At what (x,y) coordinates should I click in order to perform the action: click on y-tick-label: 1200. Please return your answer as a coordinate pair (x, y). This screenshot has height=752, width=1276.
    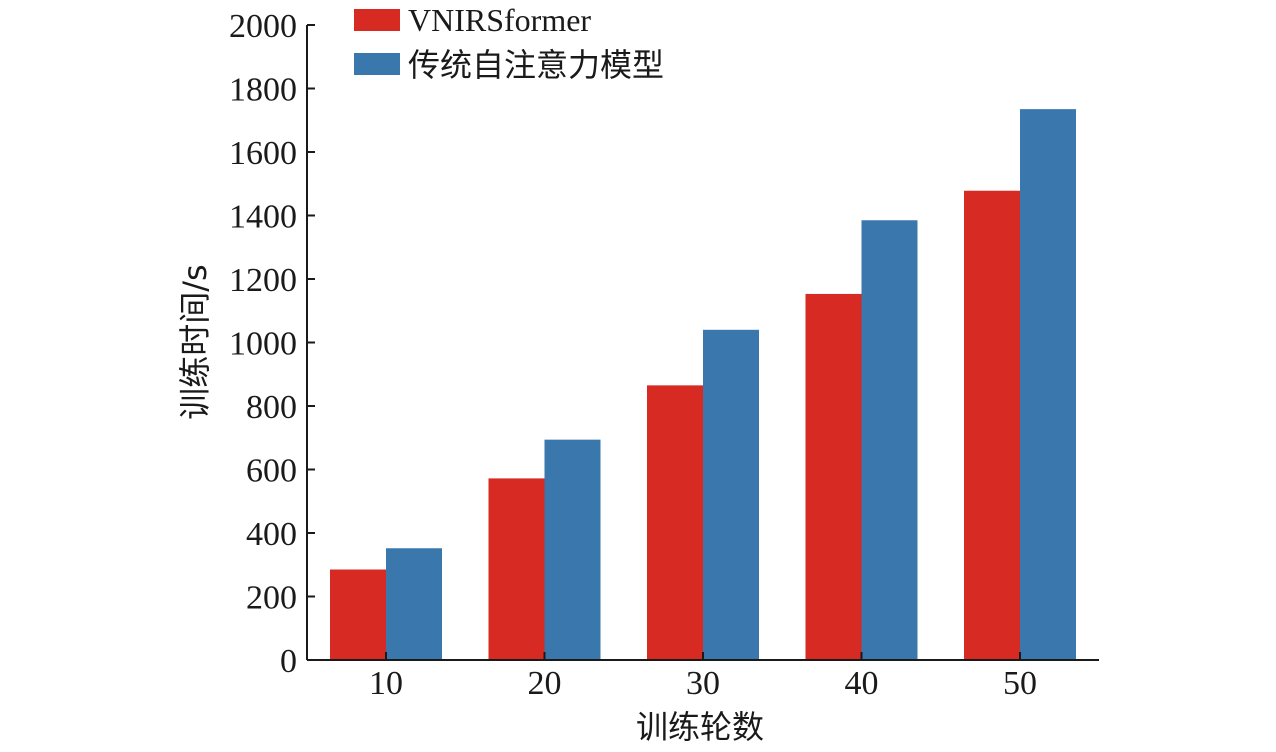
    Looking at the image, I should click on (263, 280).